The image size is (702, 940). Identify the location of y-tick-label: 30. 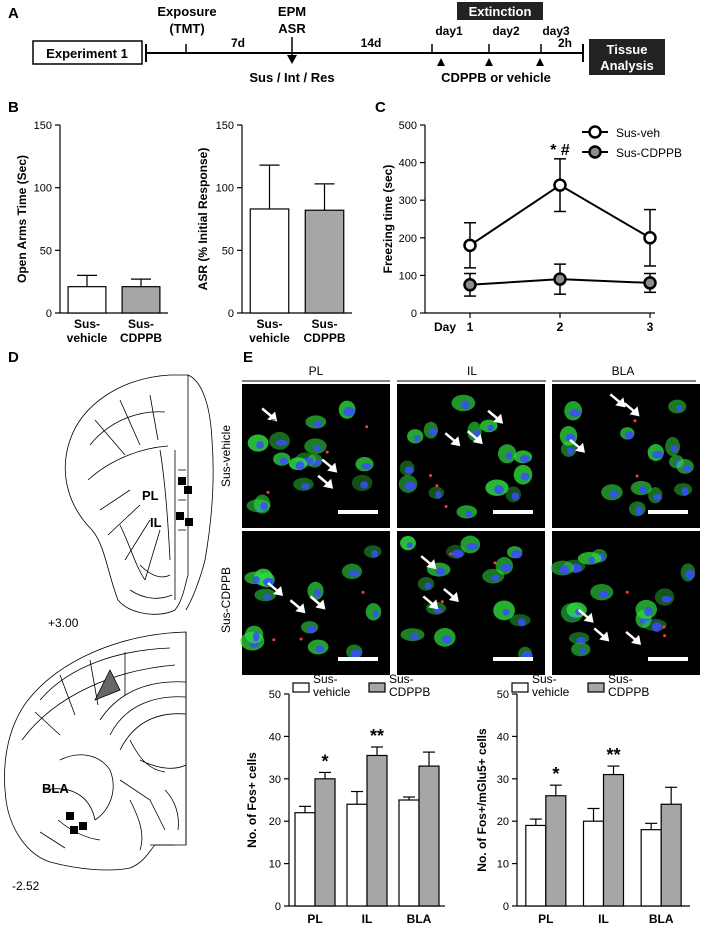
(503, 780).